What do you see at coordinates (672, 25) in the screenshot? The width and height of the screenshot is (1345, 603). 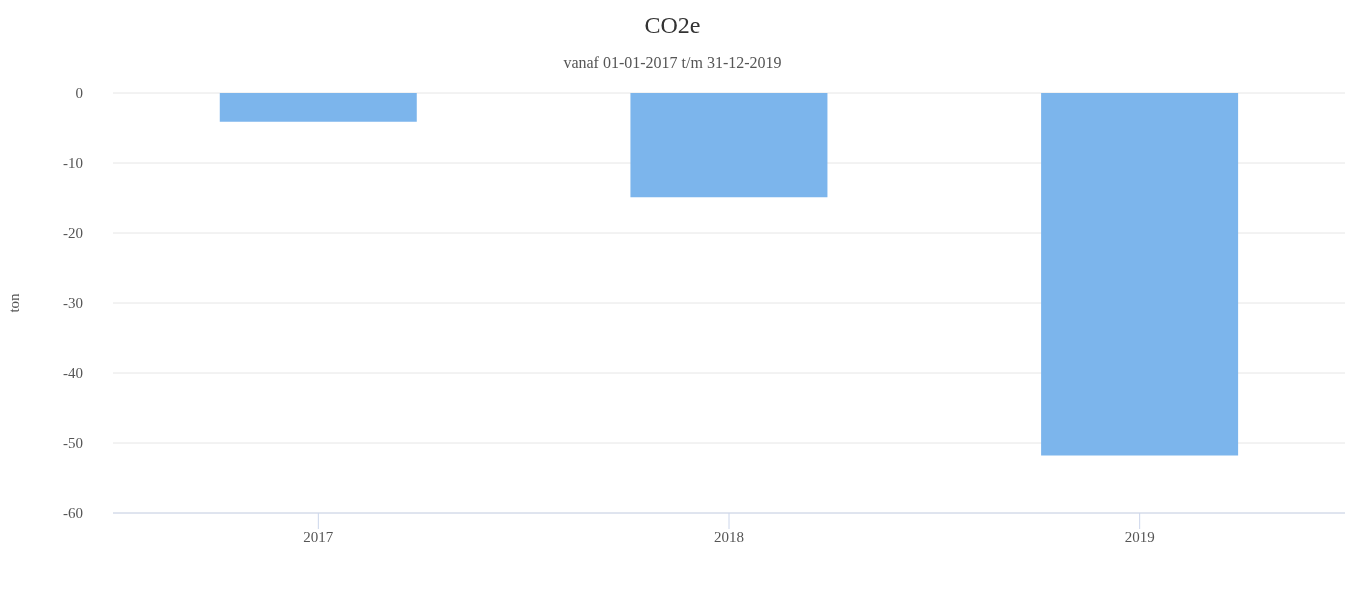 I see `chart-title: CO2e` at bounding box center [672, 25].